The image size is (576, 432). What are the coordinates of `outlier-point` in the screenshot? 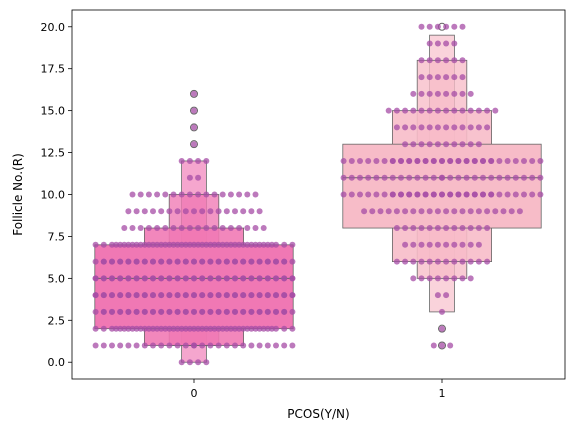 It's located at (442, 328).